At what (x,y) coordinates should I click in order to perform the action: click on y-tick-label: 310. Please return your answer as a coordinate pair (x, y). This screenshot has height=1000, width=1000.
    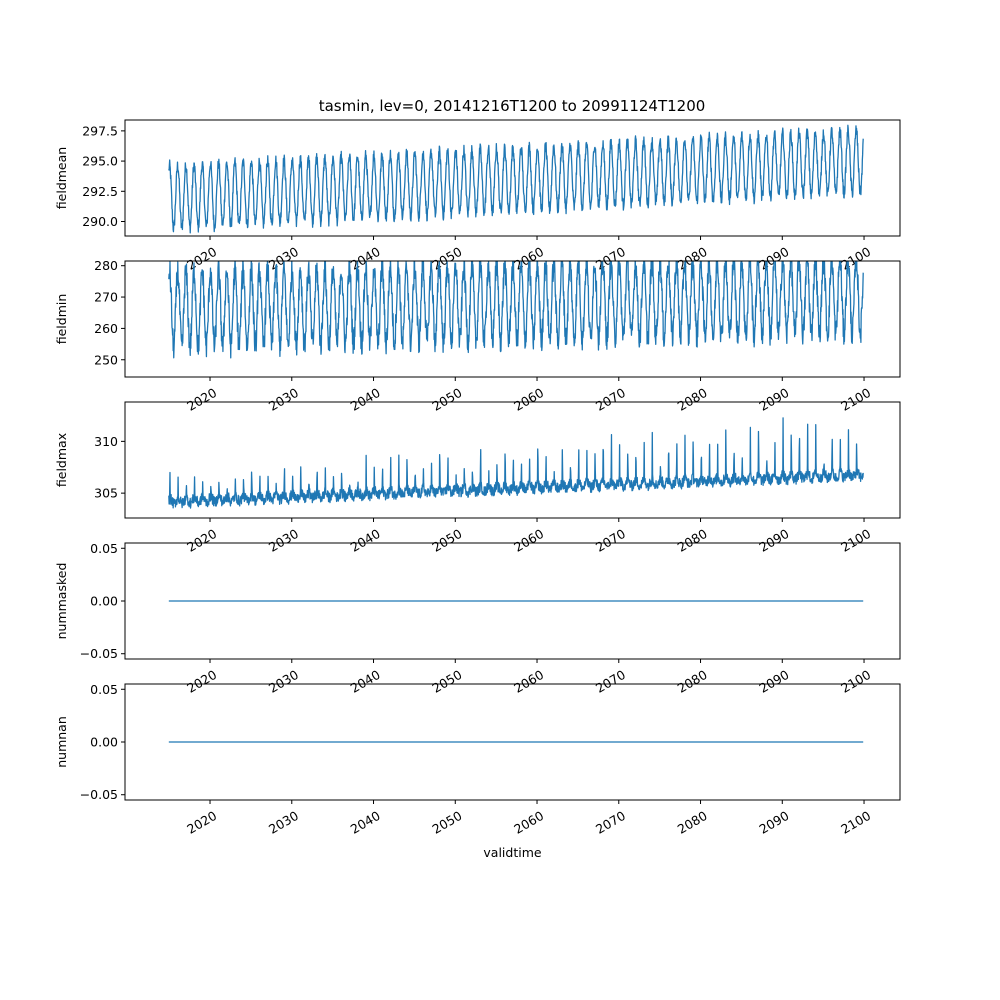
    Looking at the image, I should click on (106, 441).